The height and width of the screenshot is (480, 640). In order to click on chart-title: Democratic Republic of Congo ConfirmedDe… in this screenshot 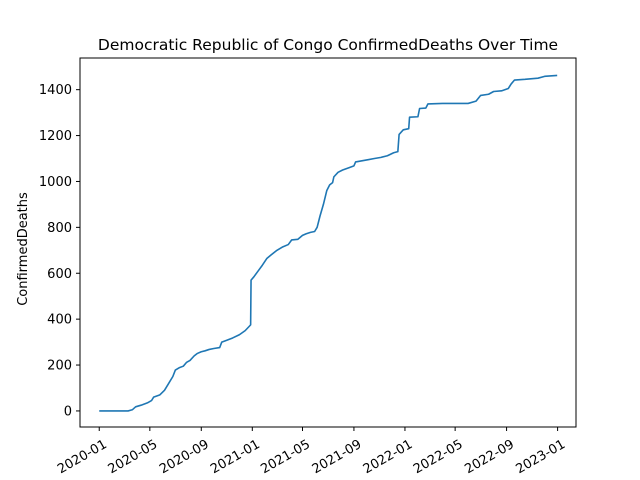, I will do `click(328, 45)`.